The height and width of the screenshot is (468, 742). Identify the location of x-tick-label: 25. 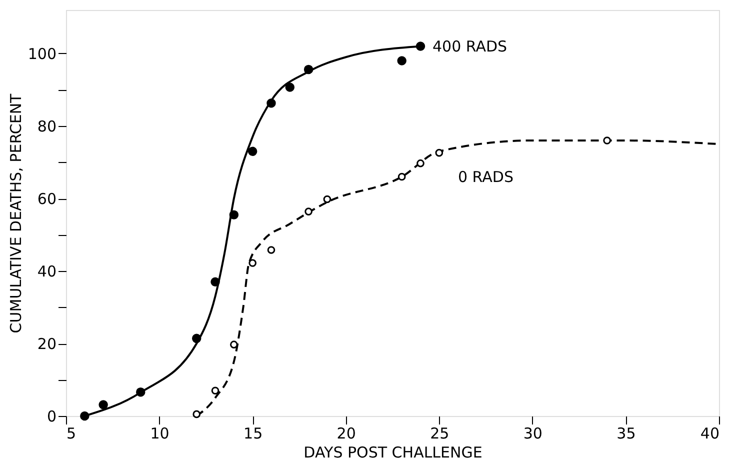
(440, 433).